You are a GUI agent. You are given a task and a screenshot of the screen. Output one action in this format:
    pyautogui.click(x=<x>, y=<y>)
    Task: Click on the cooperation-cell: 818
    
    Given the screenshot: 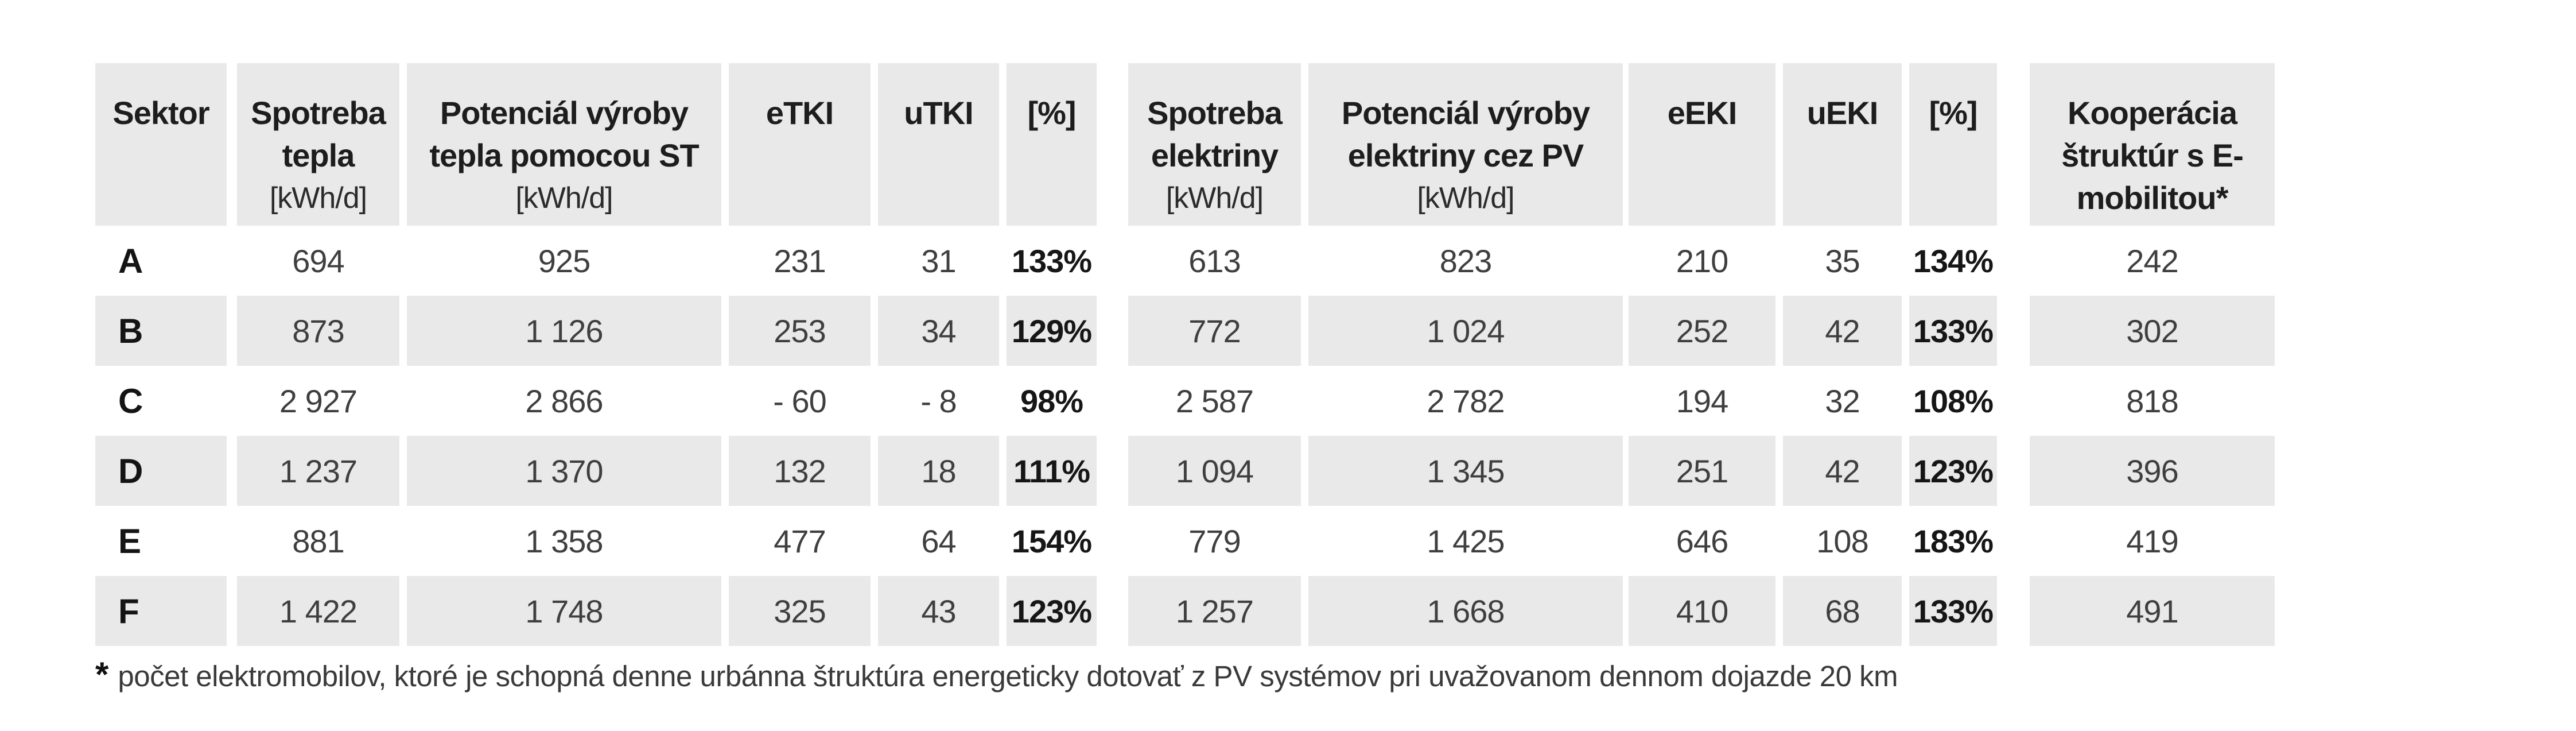 What is the action you would take?
    pyautogui.click(x=2152, y=400)
    